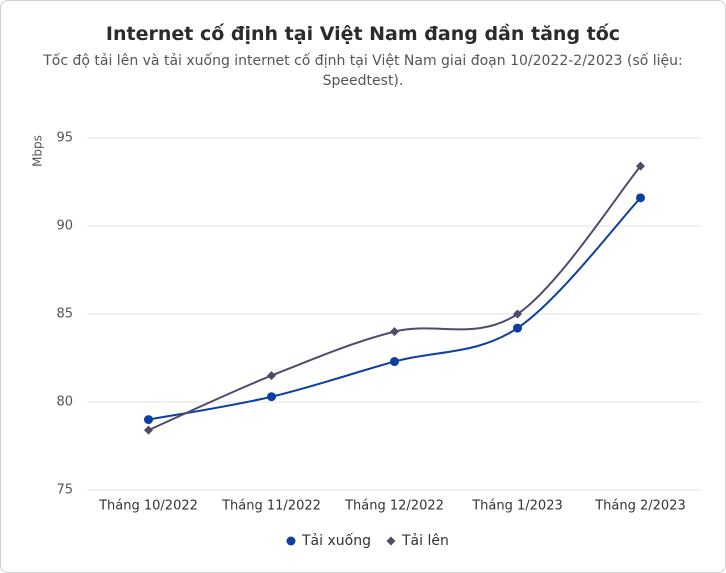  I want to click on y-tick-label: 95, so click(64, 138).